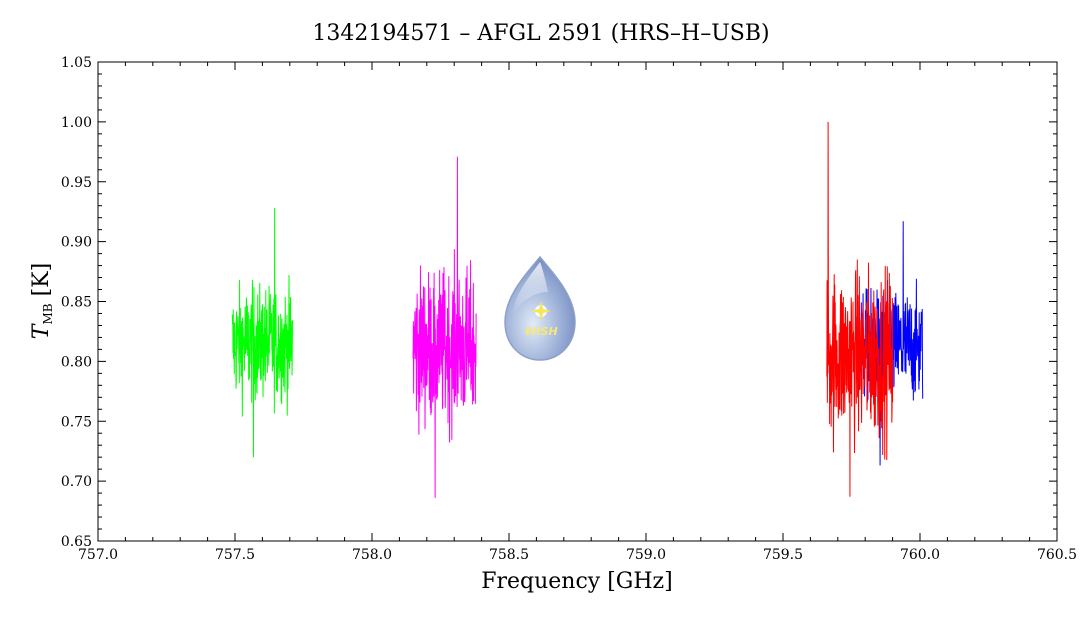 This screenshot has width=1081, height=618. Describe the element at coordinates (76, 63) in the screenshot. I see `y-tick-label: 1.05` at that location.